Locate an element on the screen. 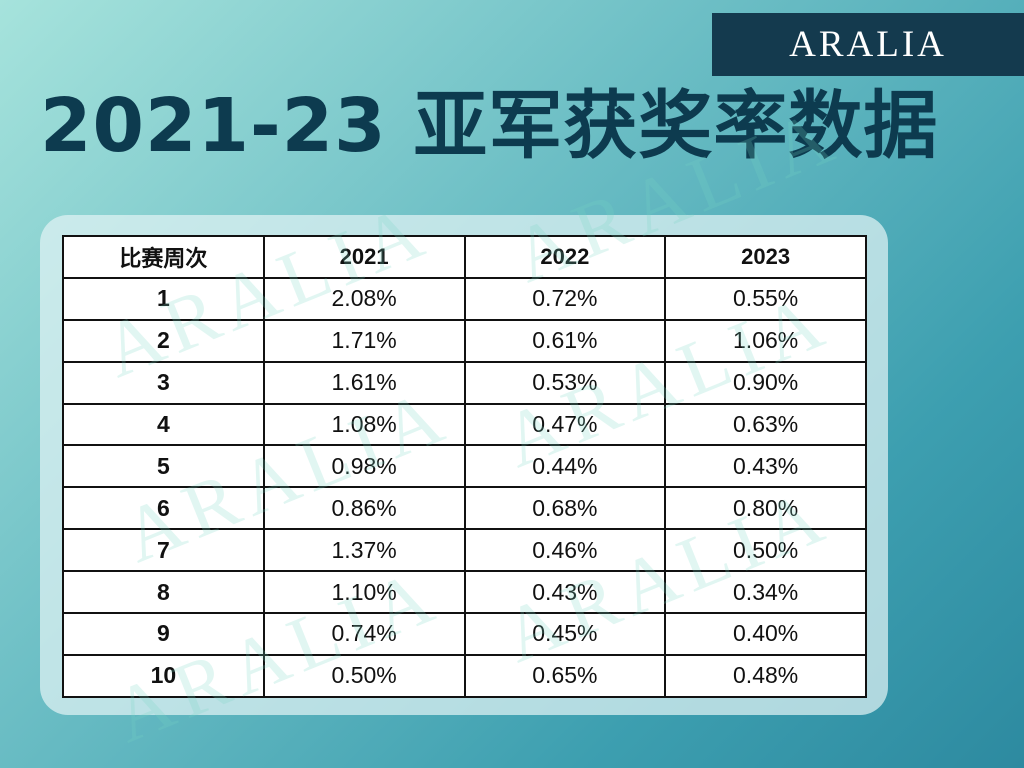 The width and height of the screenshot is (1024, 768). table-row: 9 0.74% 0.45% 0.40% is located at coordinates (464, 634).